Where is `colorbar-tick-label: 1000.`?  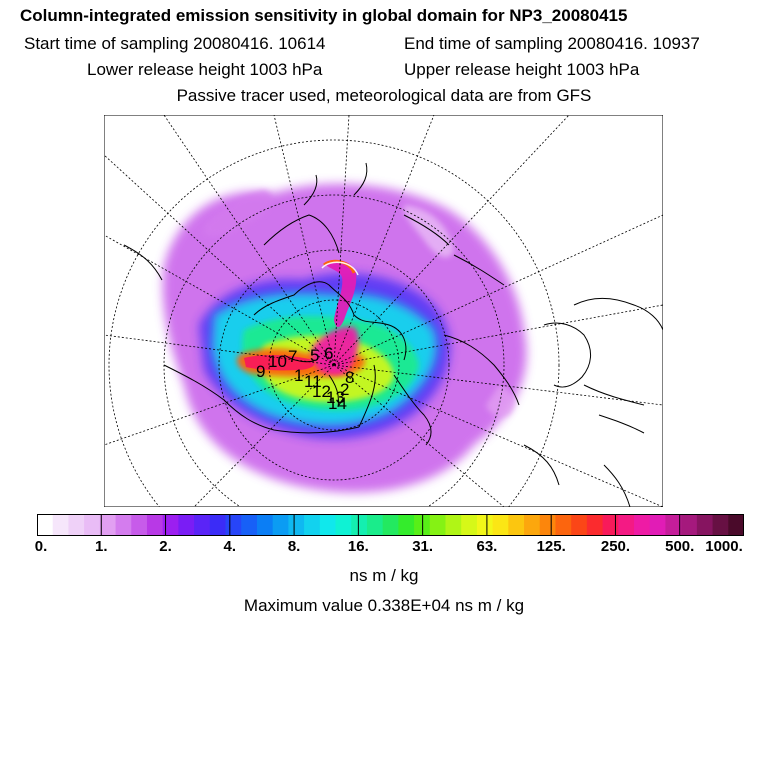
colorbar-tick-label: 1000. is located at coordinates (724, 546).